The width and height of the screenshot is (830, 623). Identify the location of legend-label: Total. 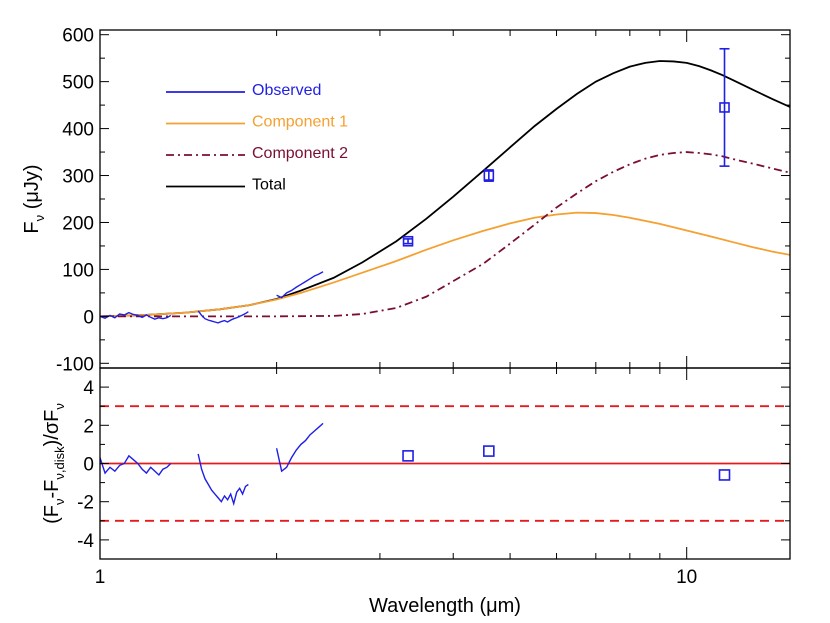
(269, 185).